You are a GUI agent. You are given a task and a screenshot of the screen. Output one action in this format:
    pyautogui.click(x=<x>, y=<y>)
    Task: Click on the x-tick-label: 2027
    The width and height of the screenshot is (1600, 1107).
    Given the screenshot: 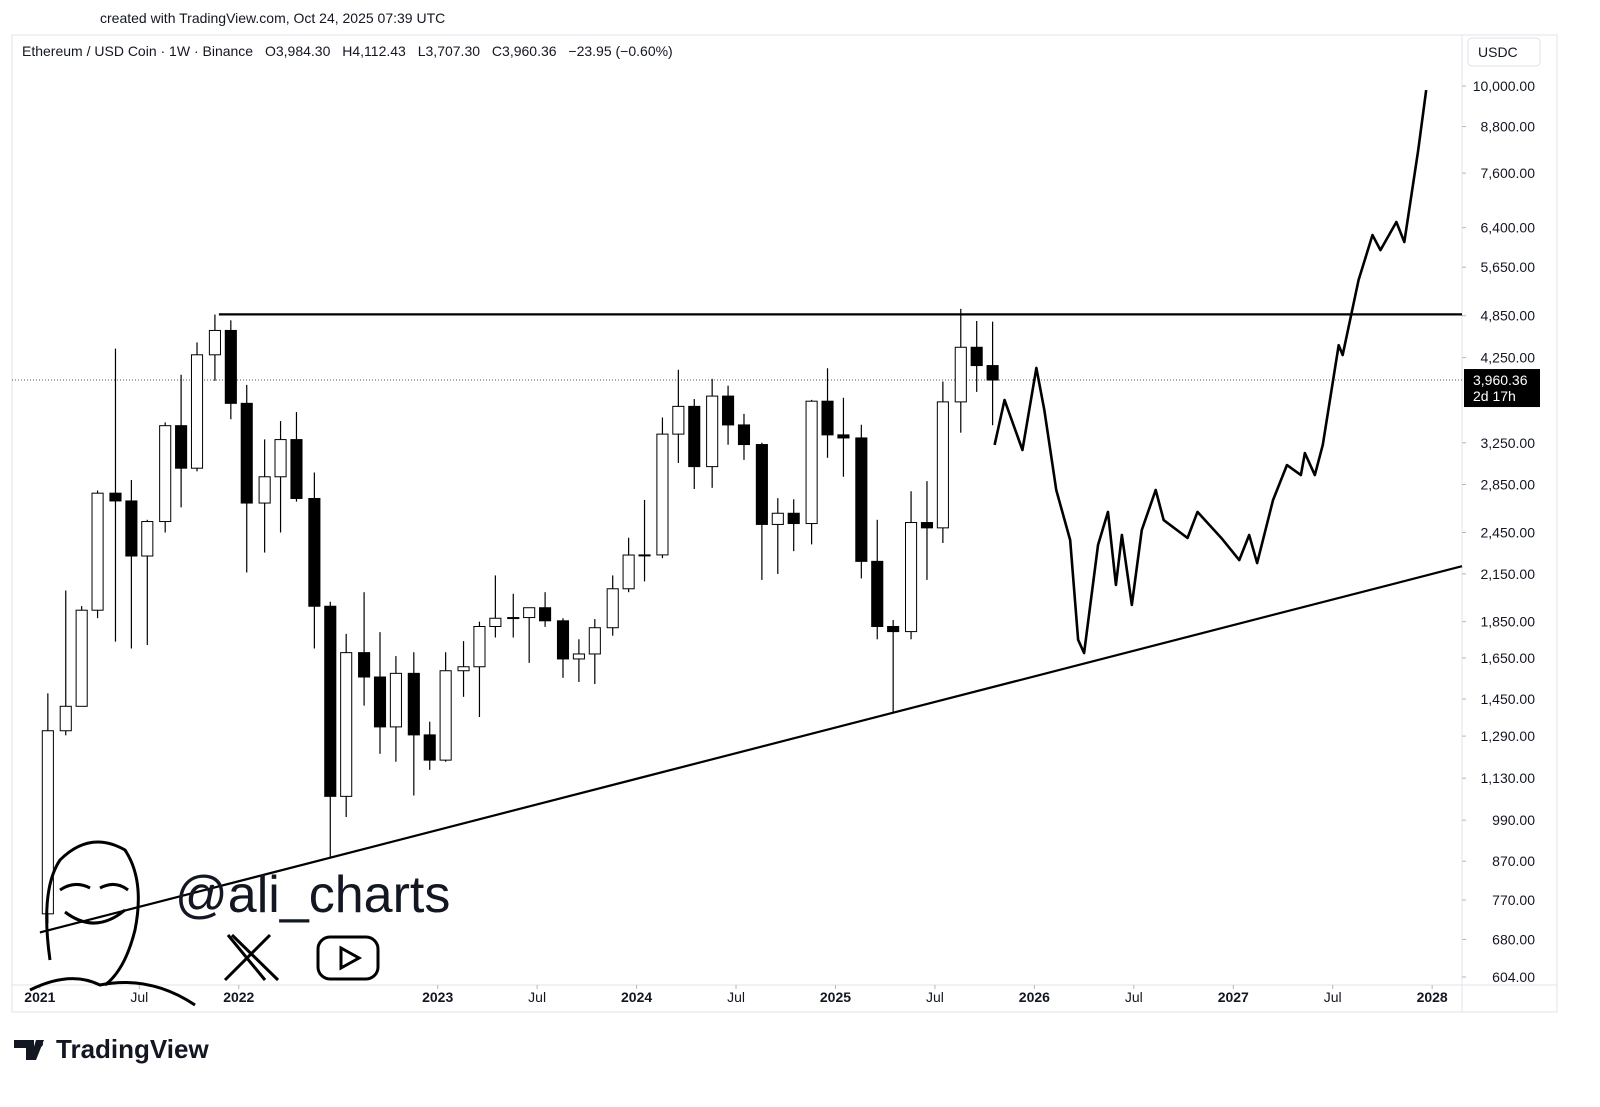 What is the action you would take?
    pyautogui.click(x=1233, y=997)
    